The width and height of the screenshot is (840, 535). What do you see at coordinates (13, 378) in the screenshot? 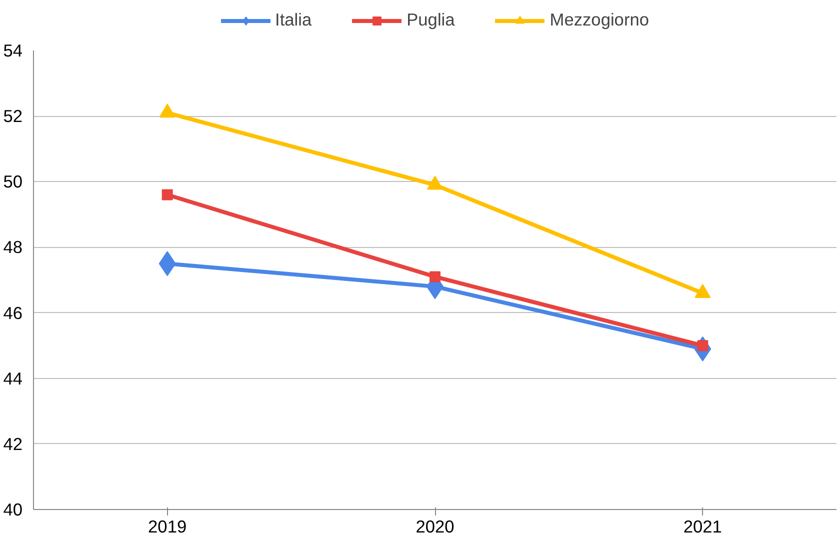
I see `y-tick-label: 44` at bounding box center [13, 378].